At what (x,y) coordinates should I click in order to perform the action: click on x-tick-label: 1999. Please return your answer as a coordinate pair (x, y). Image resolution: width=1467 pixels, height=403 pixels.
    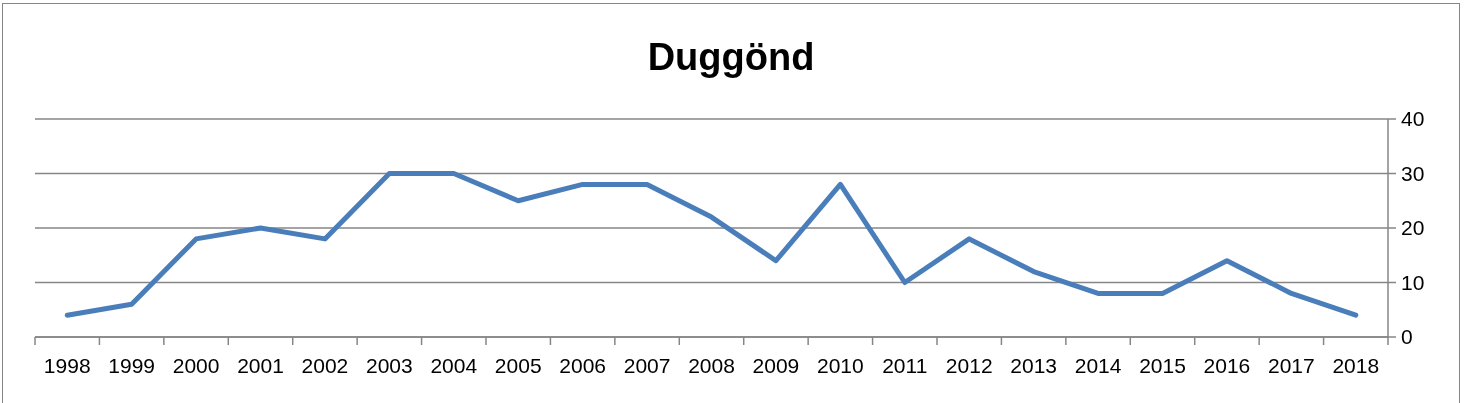
    Looking at the image, I should click on (131, 365).